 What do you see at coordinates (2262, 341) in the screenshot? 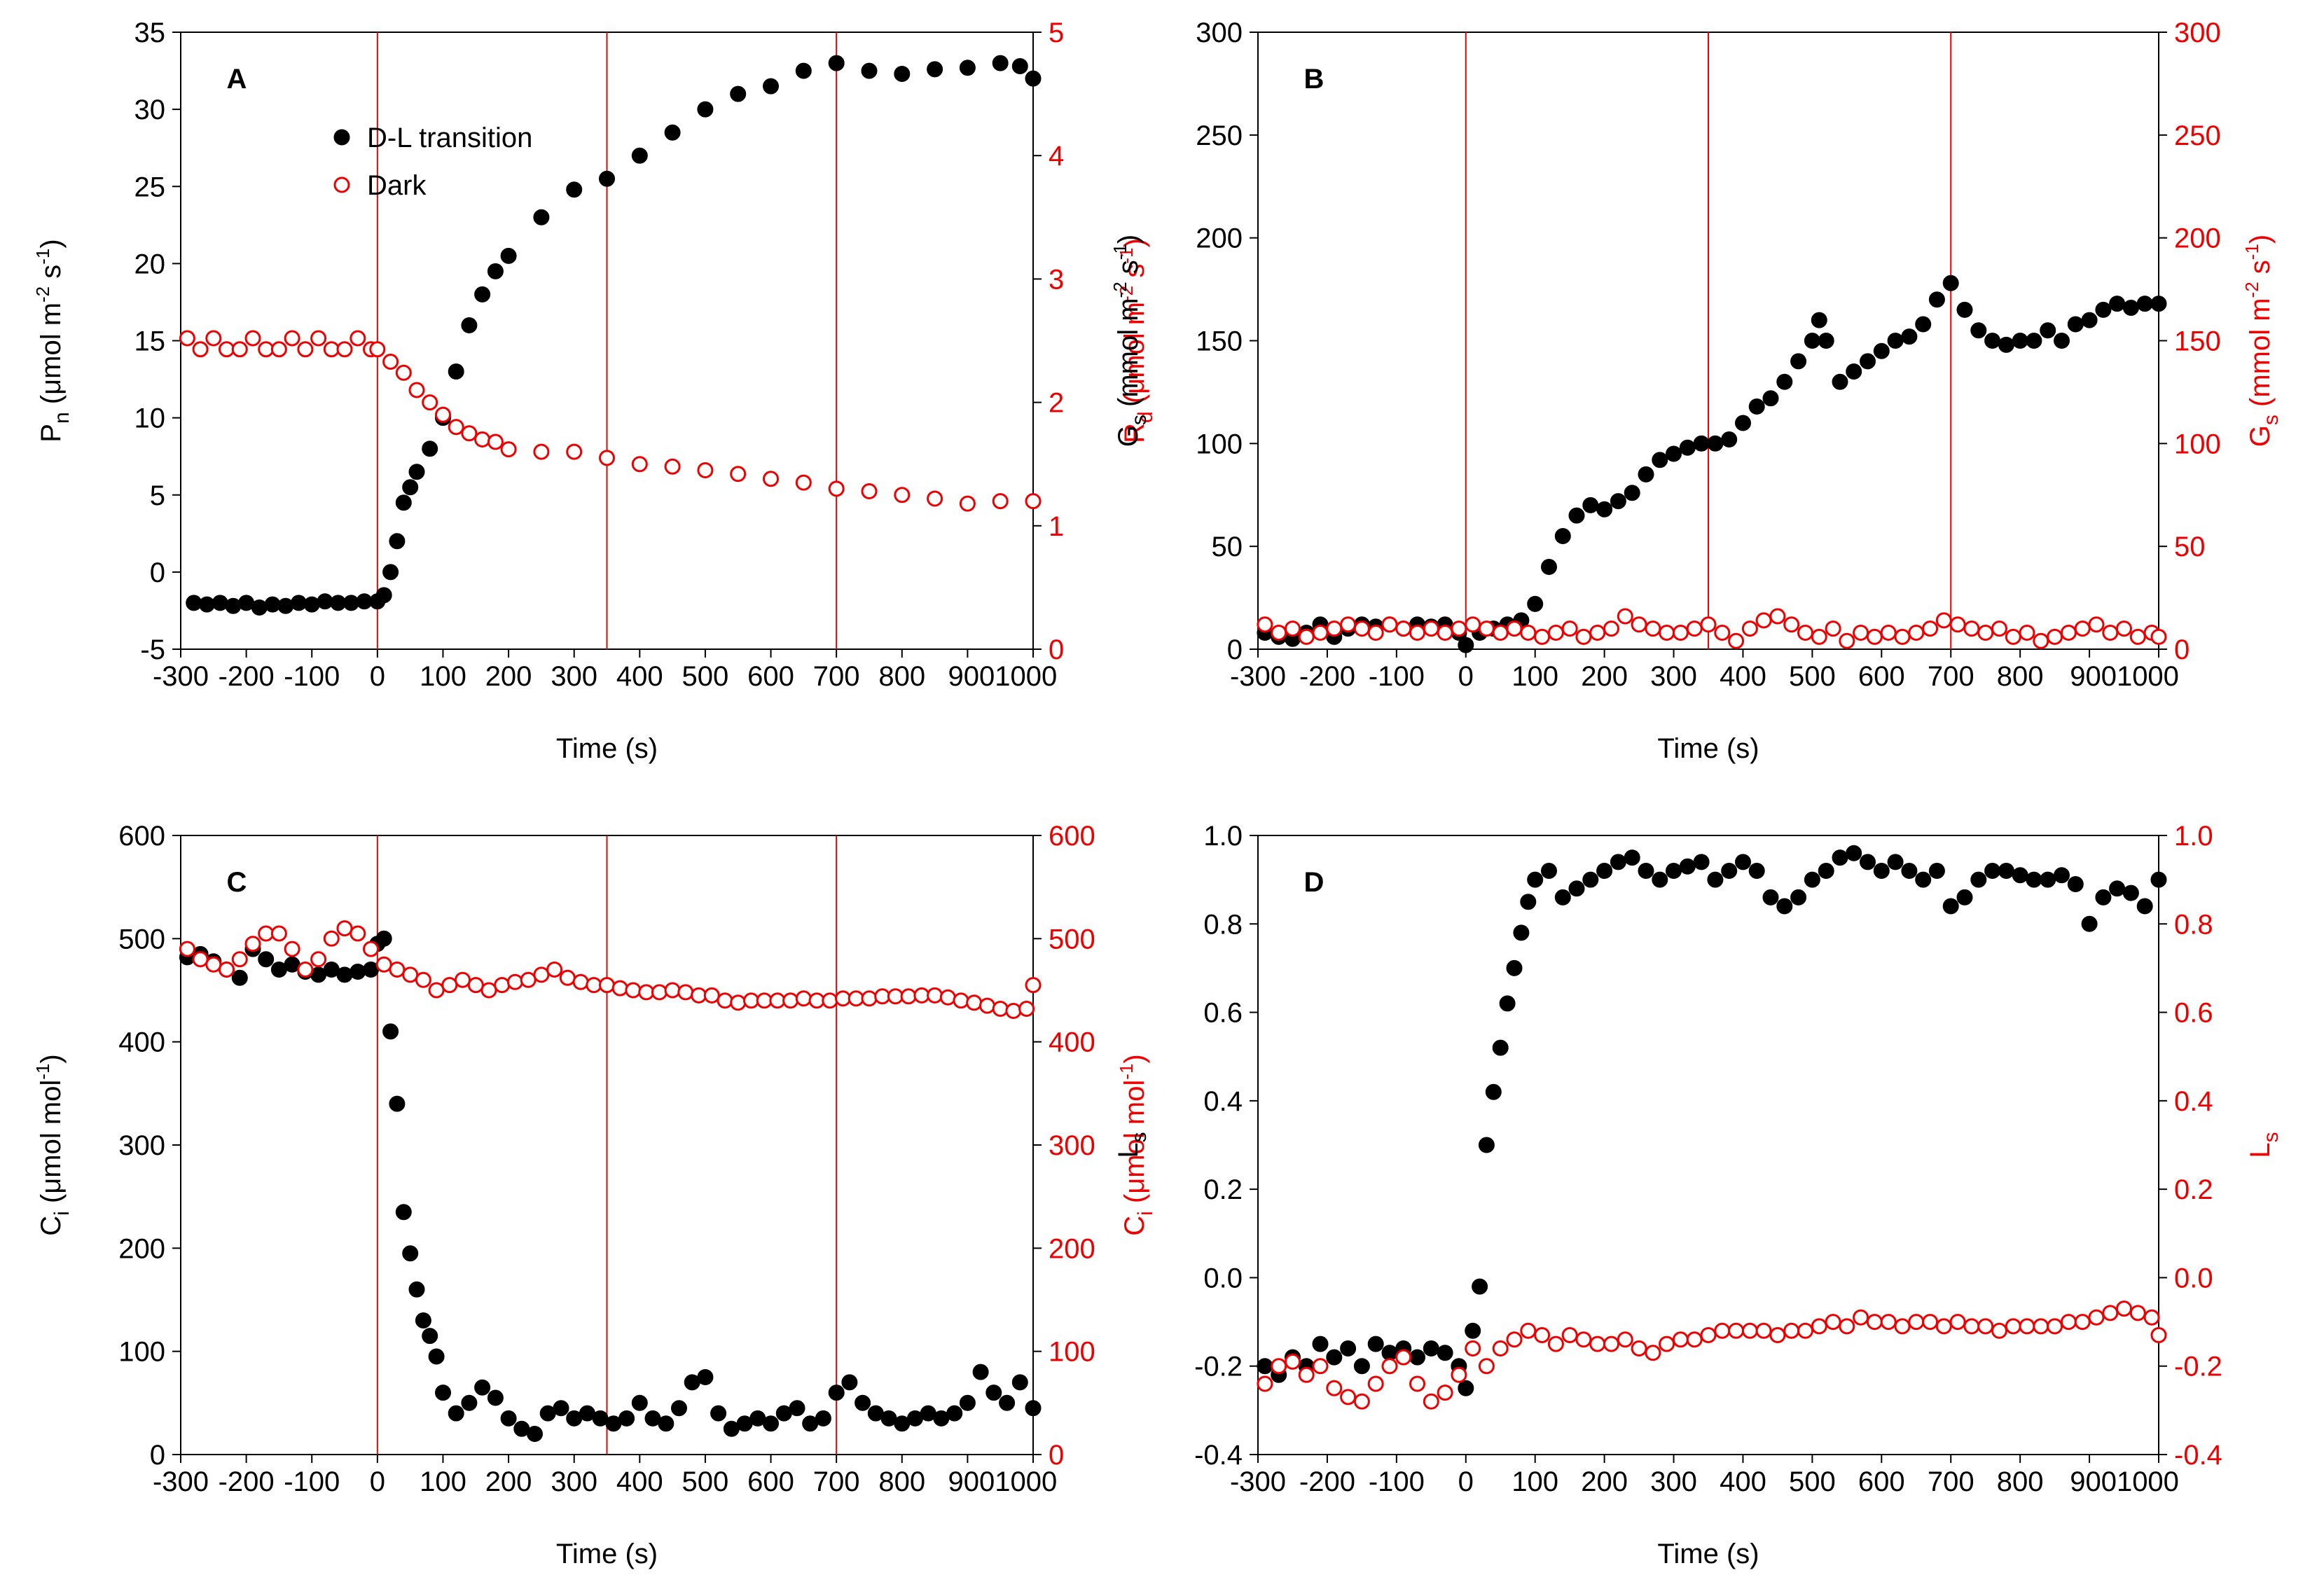
I see `y-right-axis-label: Gs (mmol m-2 s-1)` at bounding box center [2262, 341].